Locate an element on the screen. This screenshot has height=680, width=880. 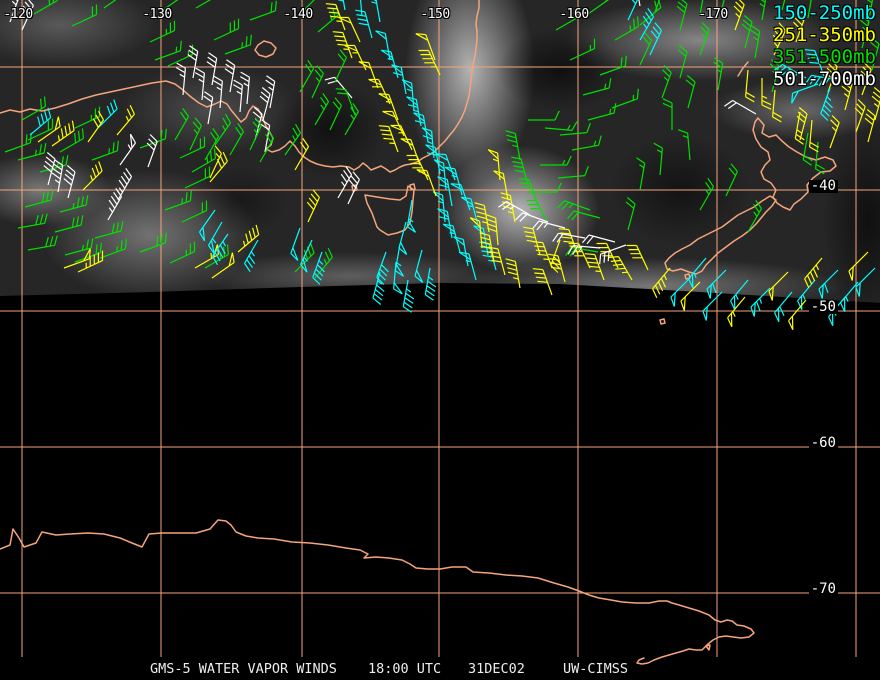
legend-item: 501-700mb is located at coordinates (824, 79).